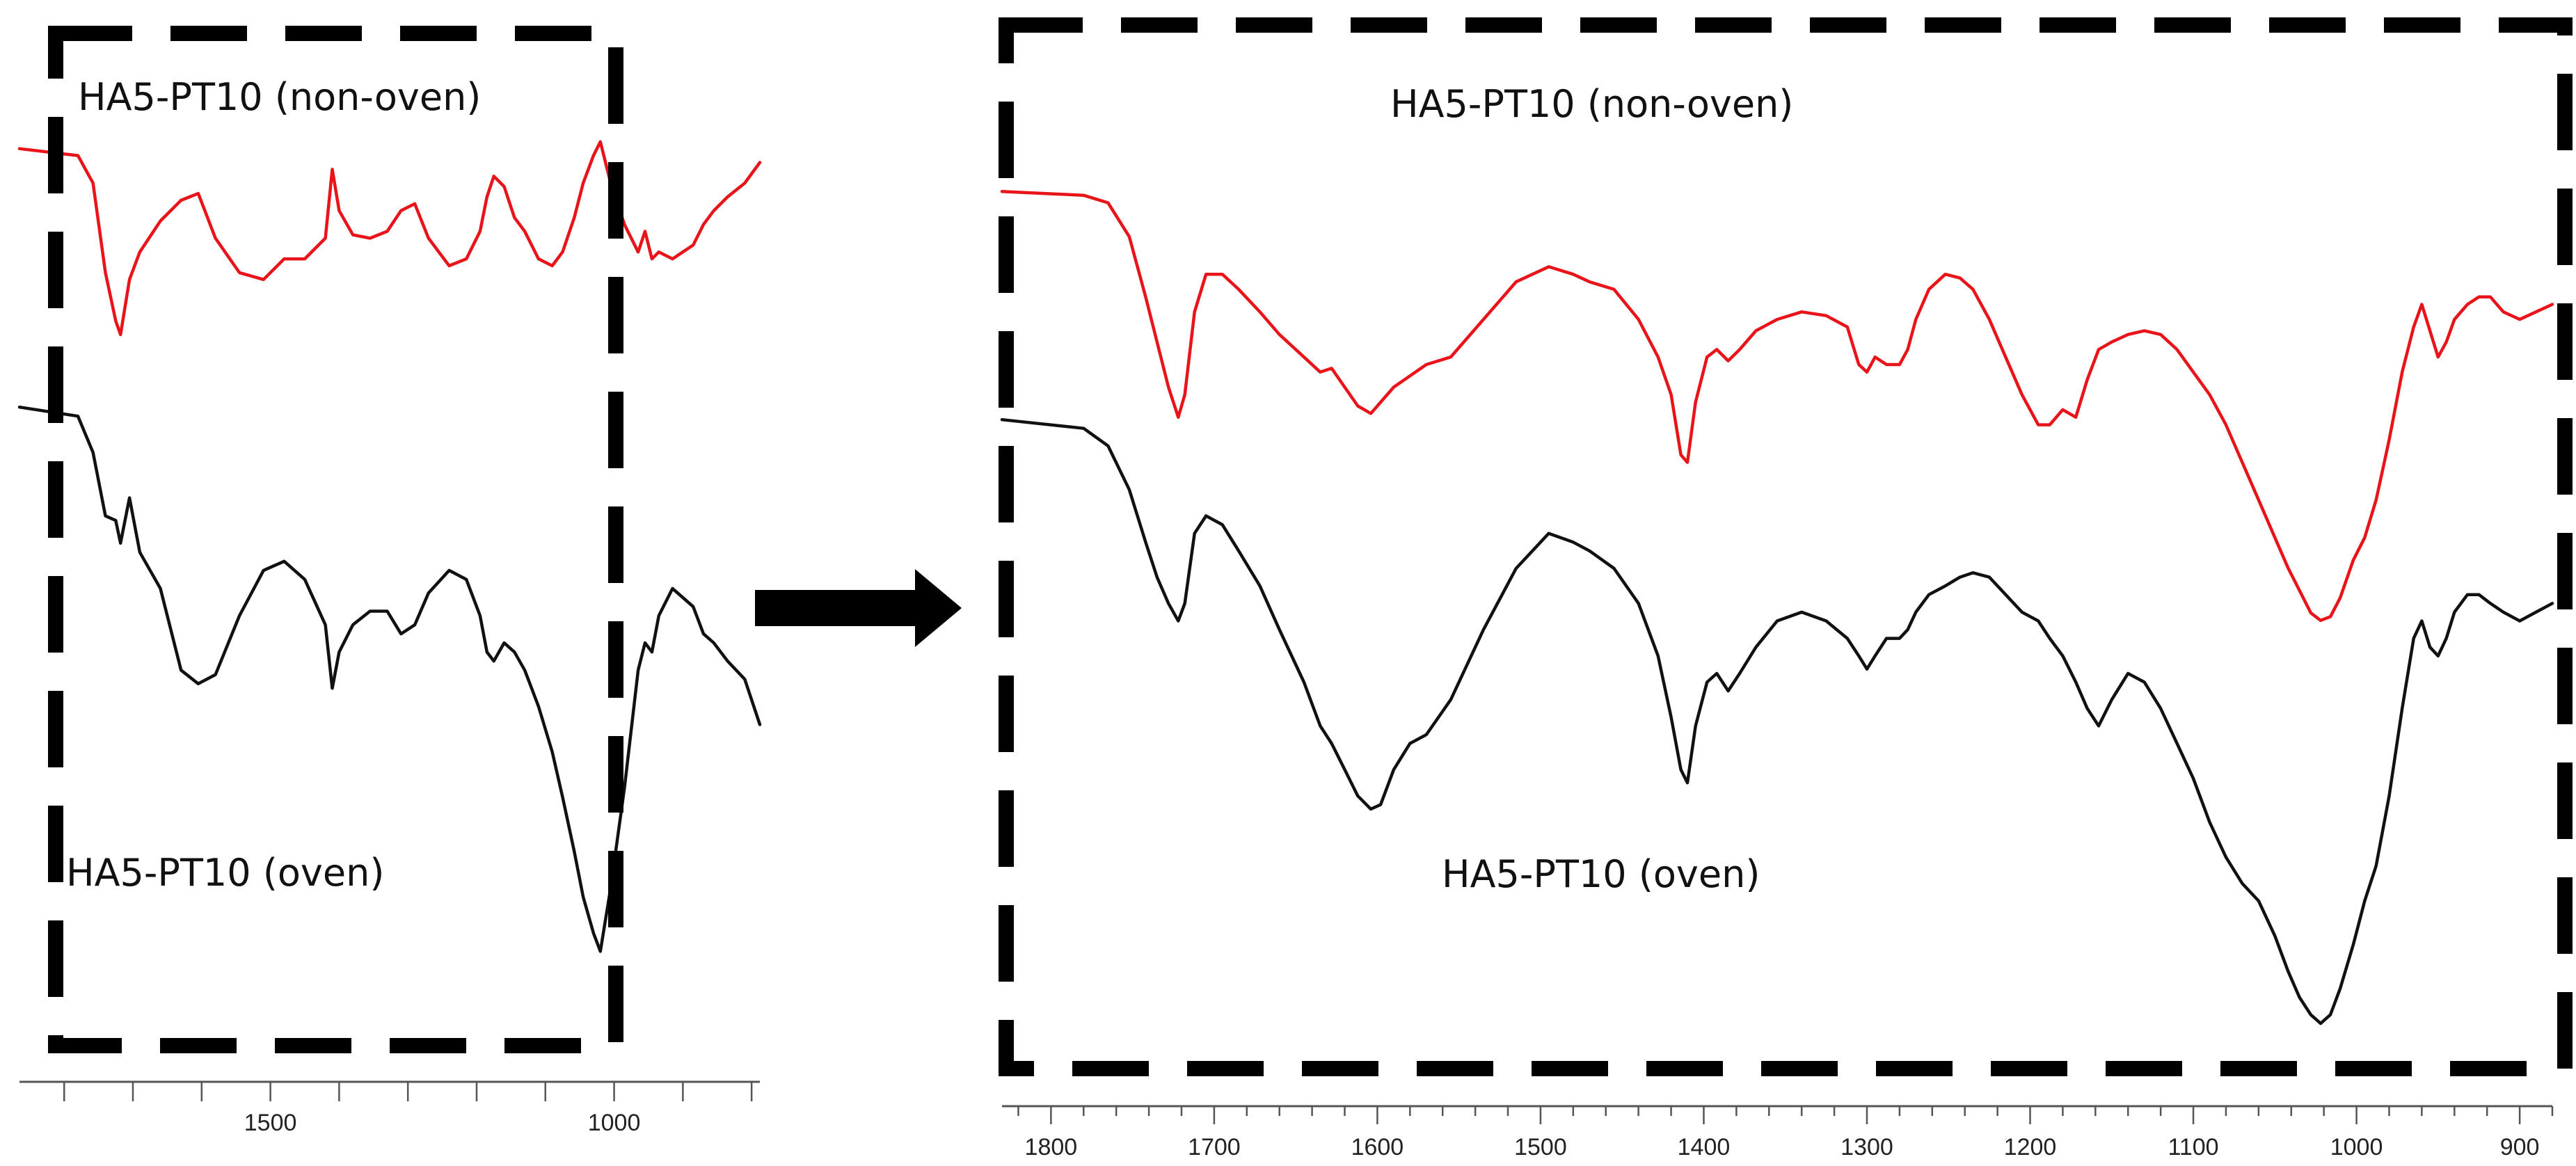 The height and width of the screenshot is (1166, 2576). What do you see at coordinates (2520, 1147) in the screenshot?
I see `zoomed-tick-label: 900` at bounding box center [2520, 1147].